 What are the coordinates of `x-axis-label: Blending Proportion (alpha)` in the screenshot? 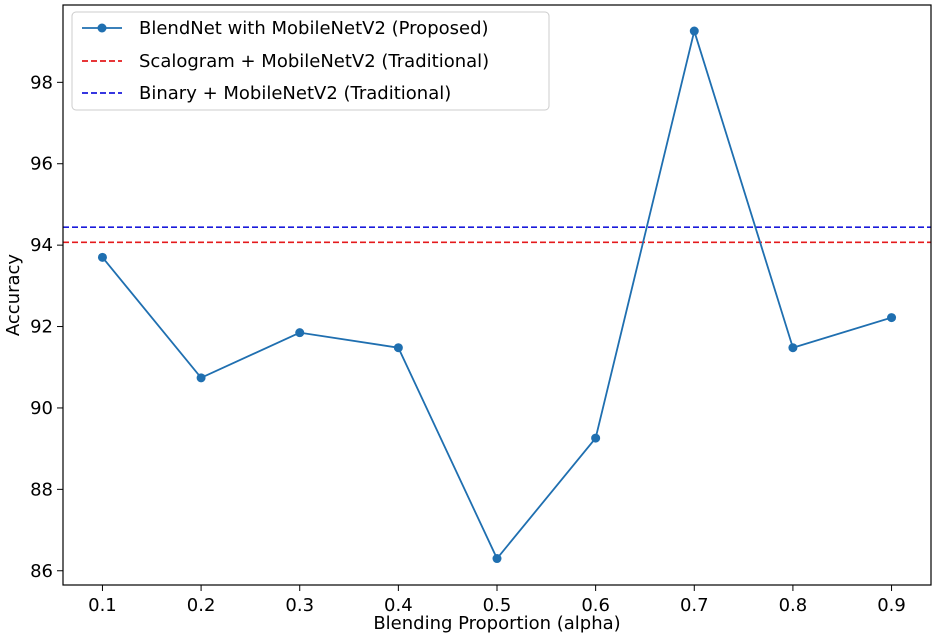 It's located at (496, 623).